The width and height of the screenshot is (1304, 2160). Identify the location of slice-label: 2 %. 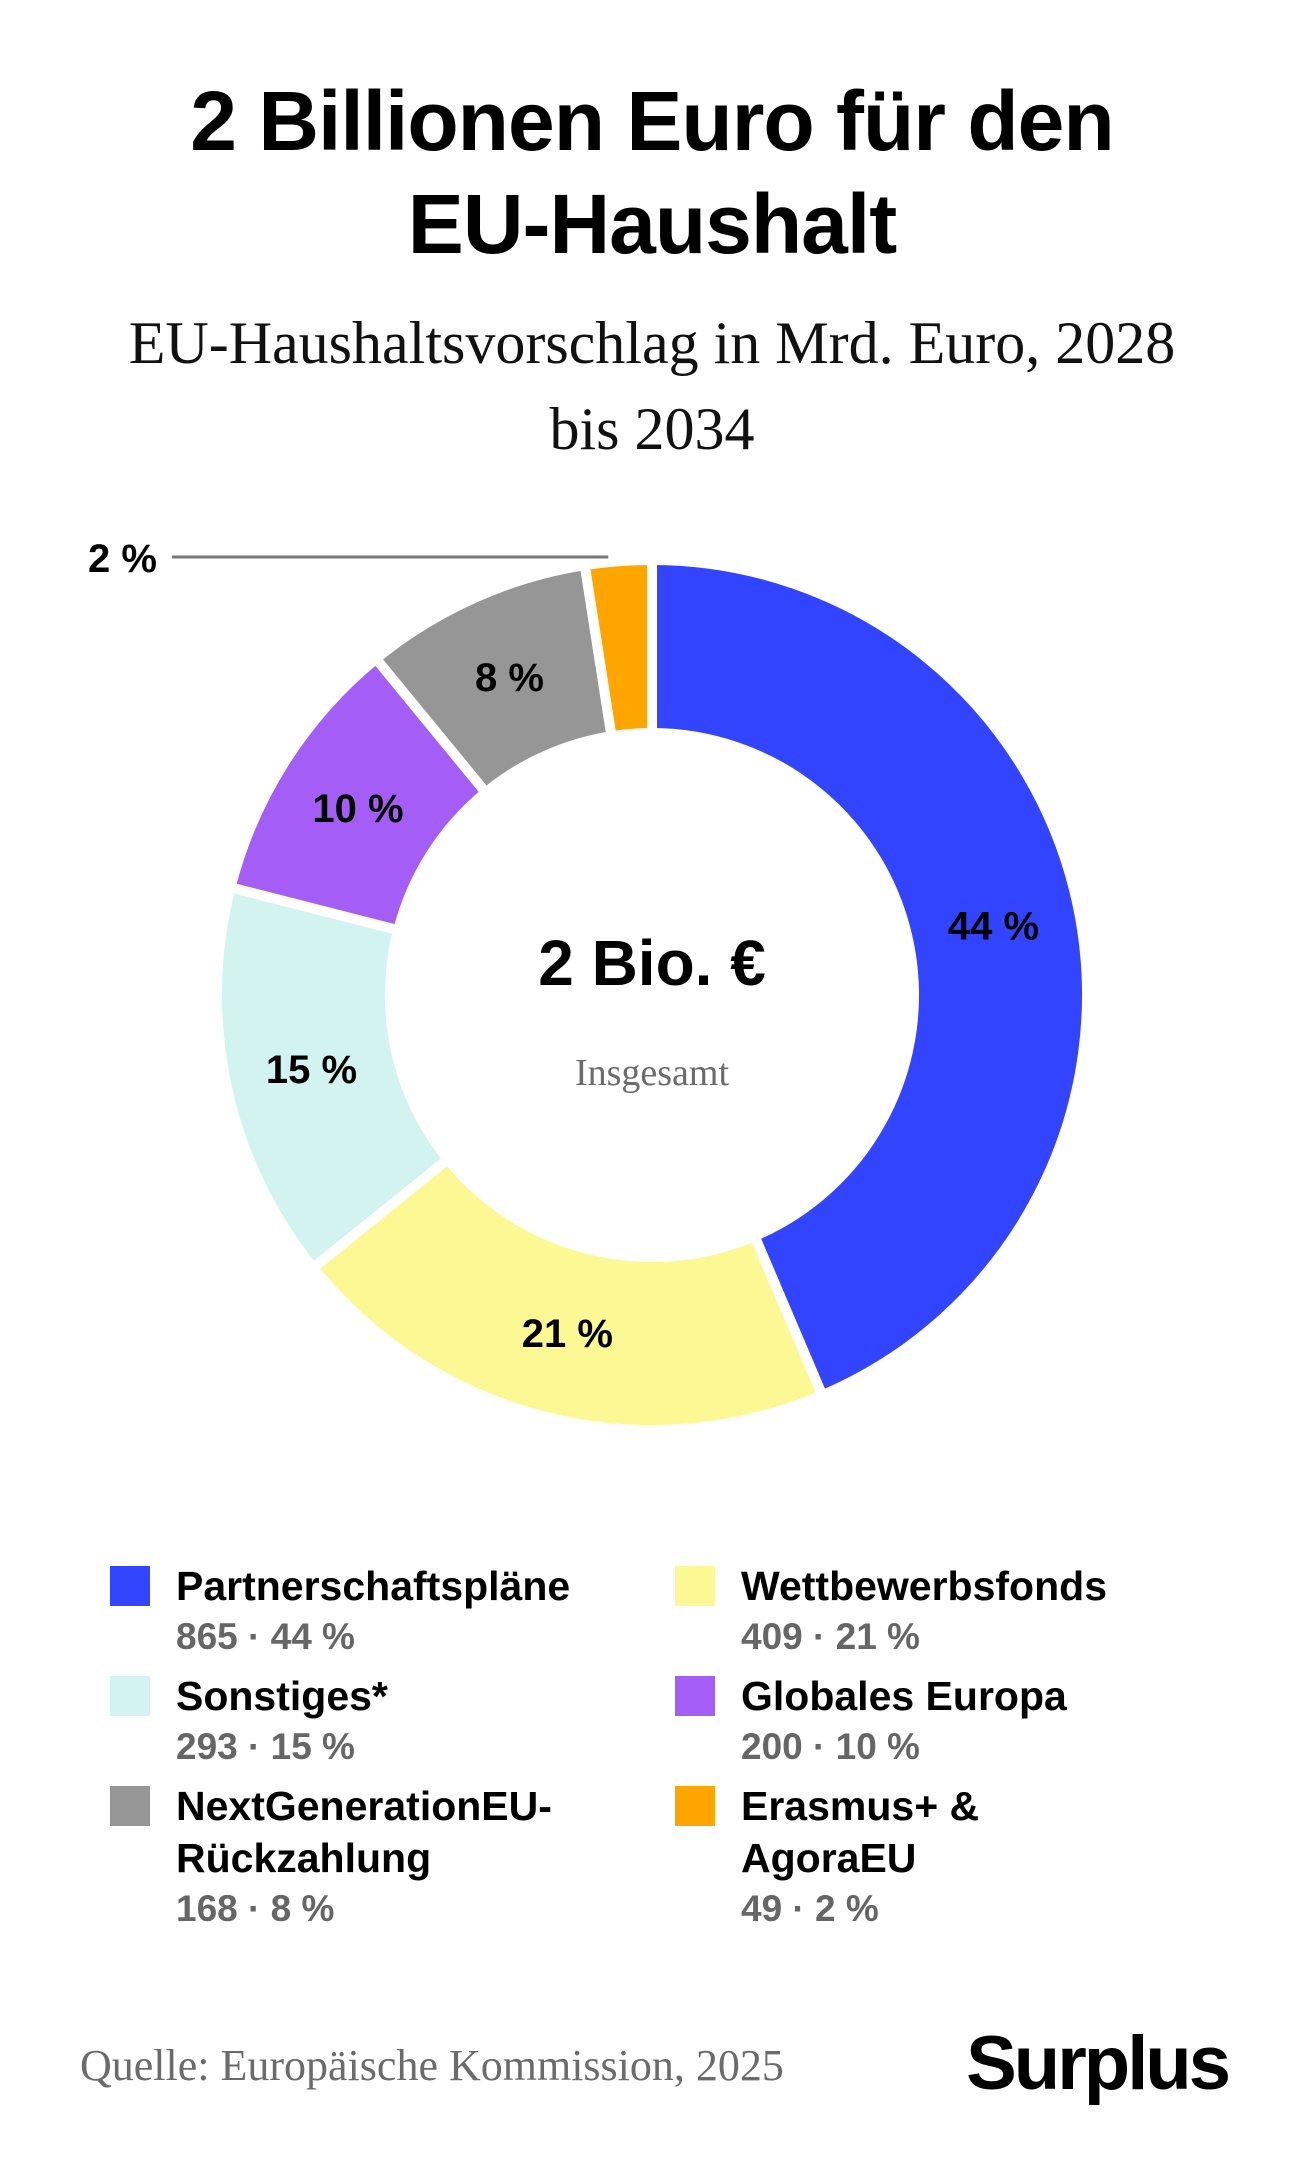
(122, 559).